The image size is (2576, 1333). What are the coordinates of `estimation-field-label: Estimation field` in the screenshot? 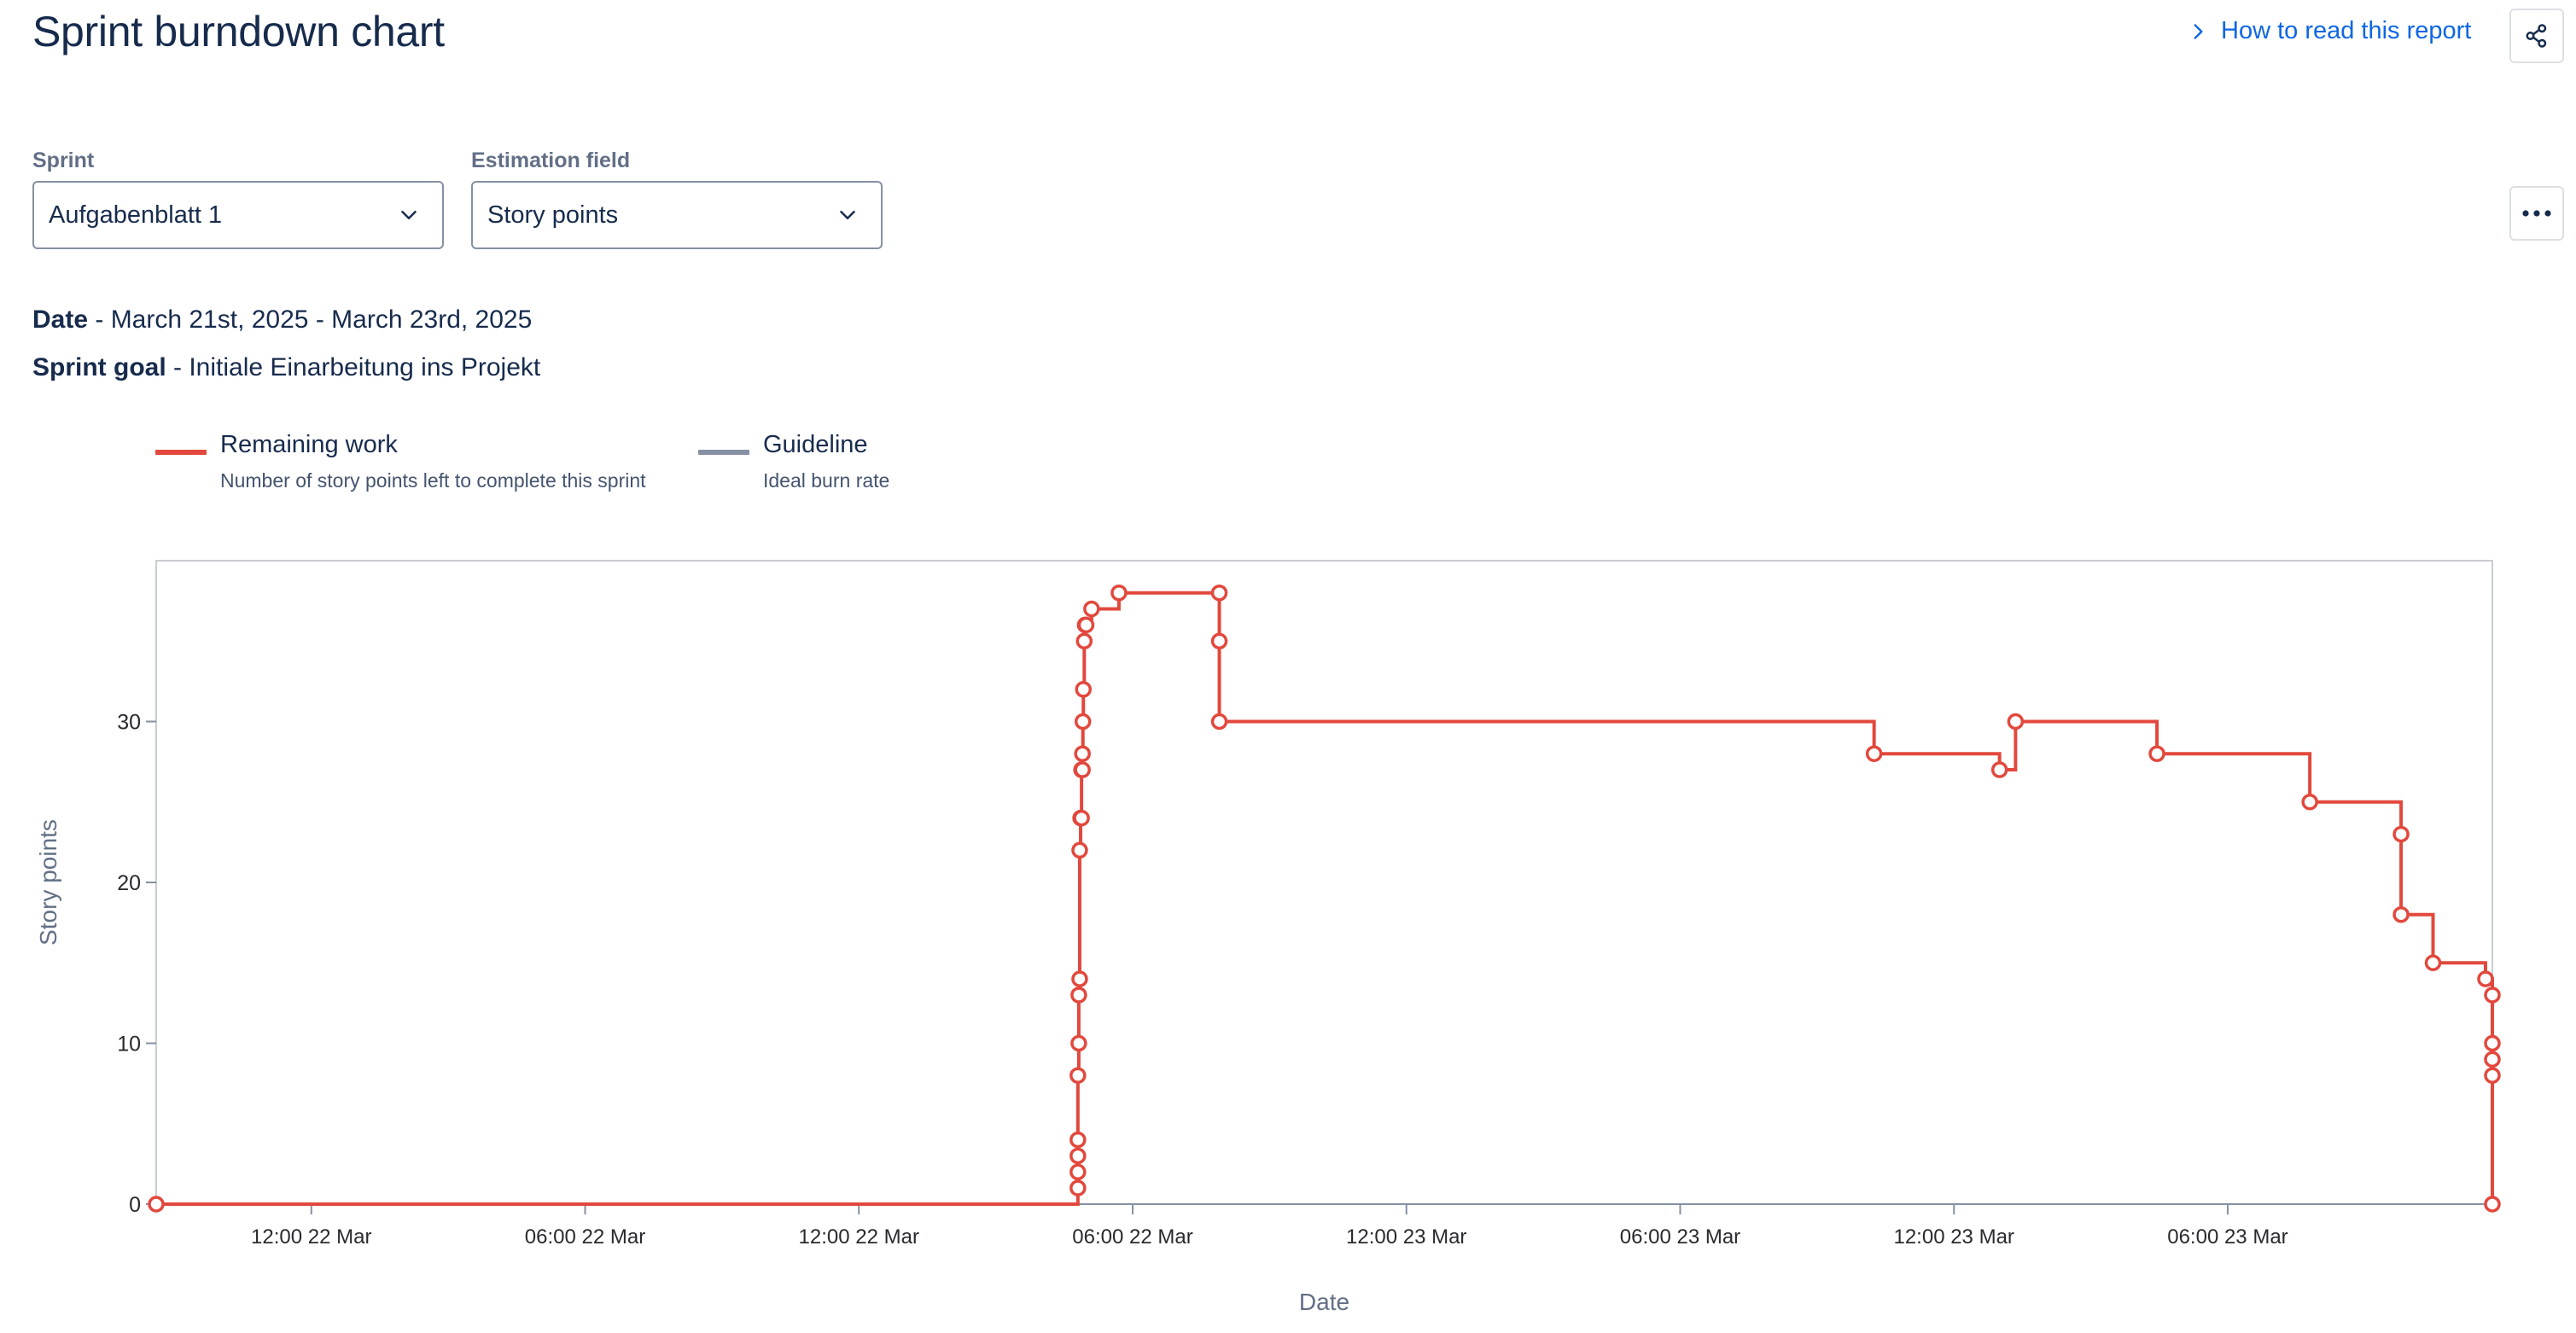 It's located at (551, 160).